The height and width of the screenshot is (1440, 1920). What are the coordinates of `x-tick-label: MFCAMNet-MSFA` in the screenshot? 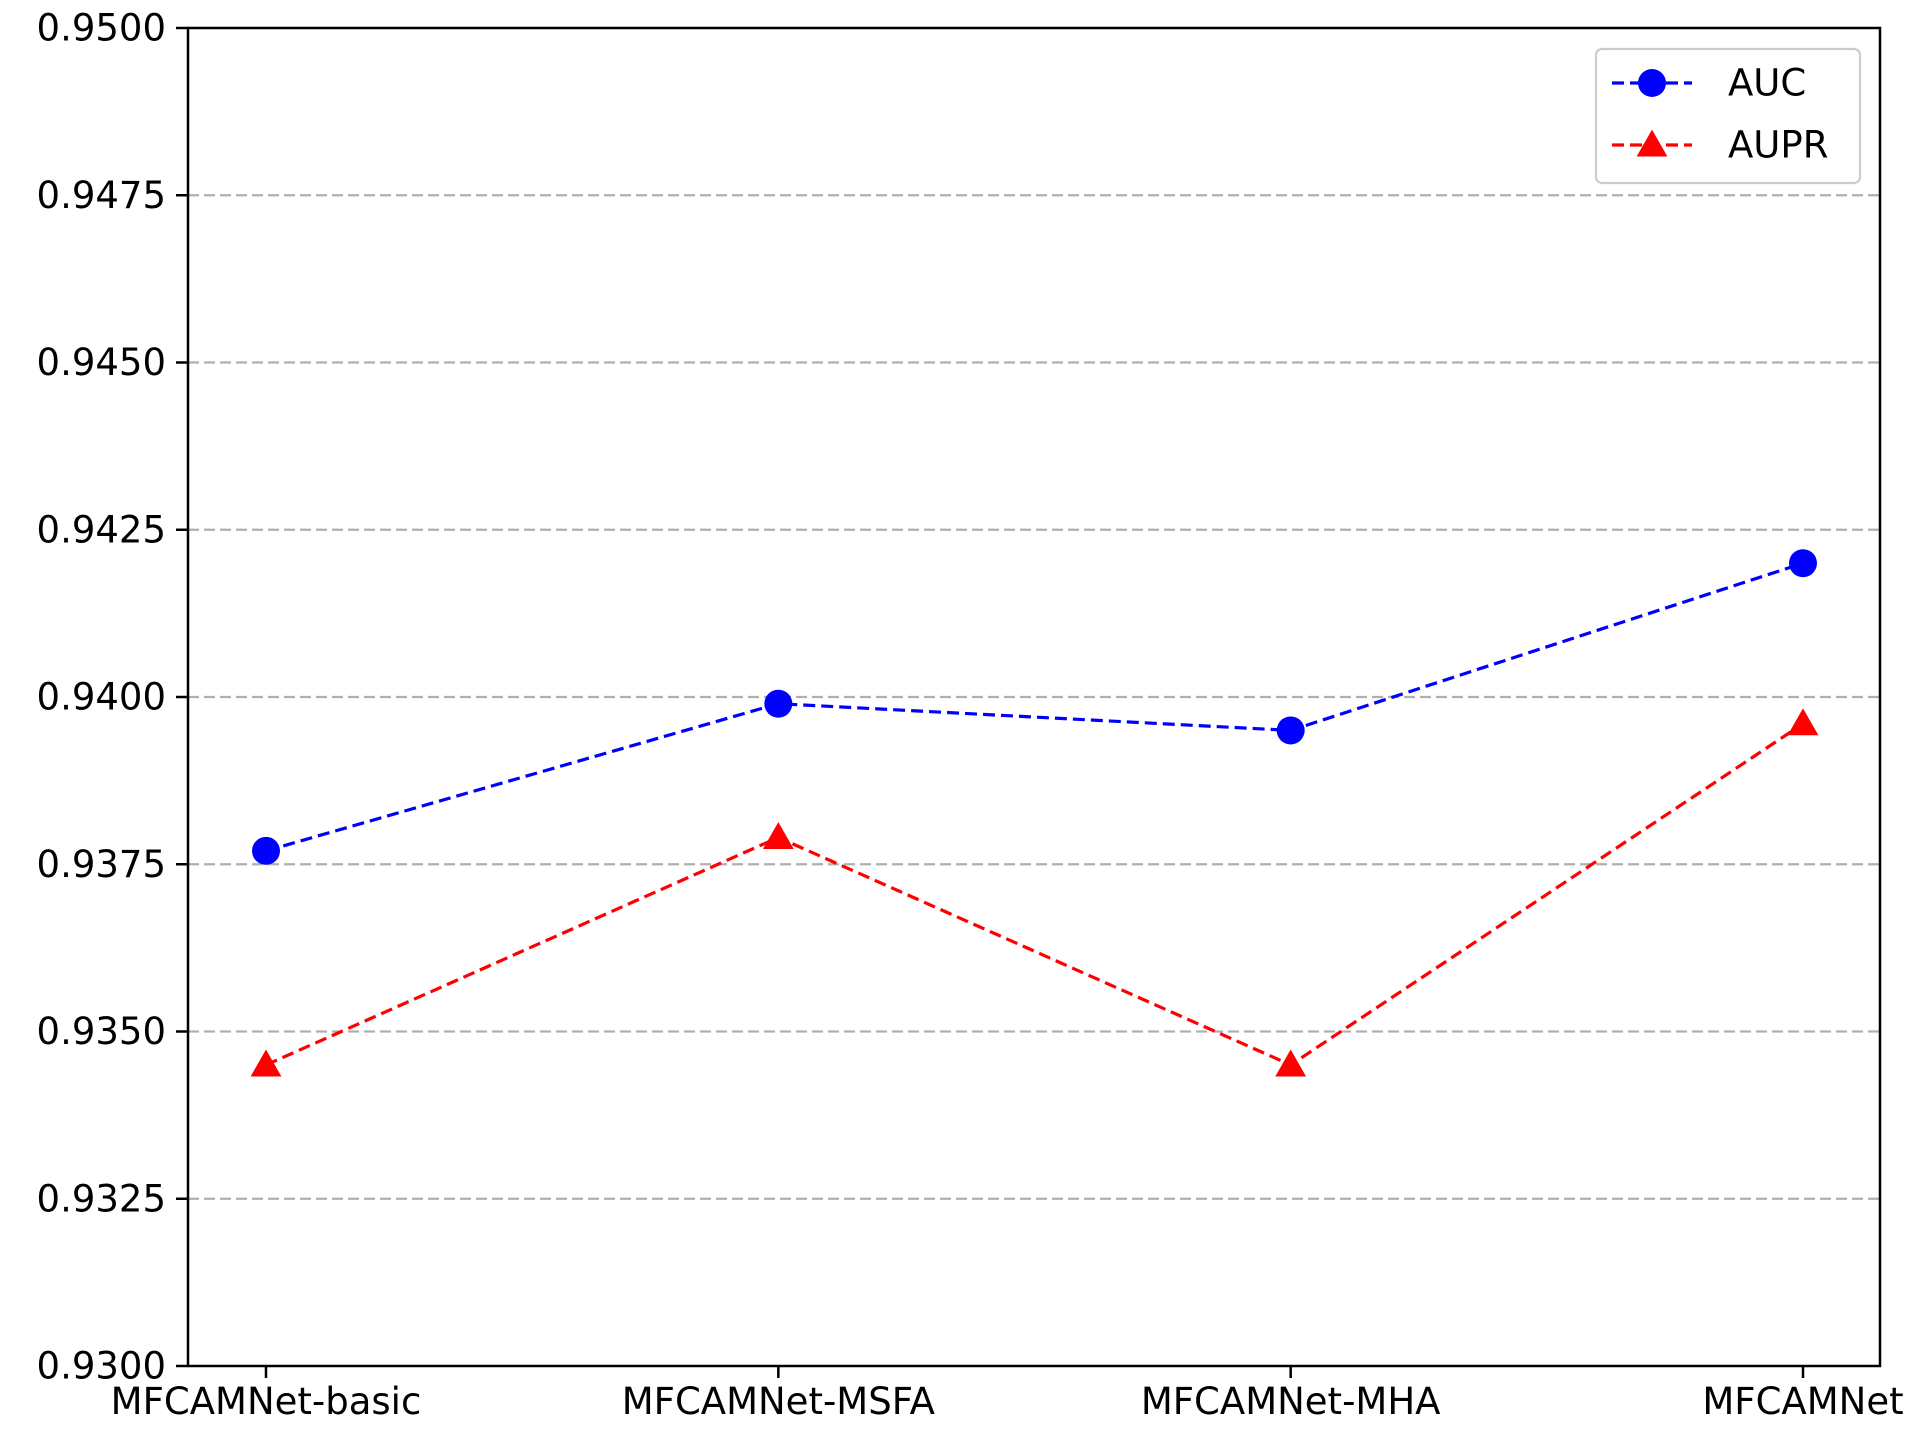 It's located at (778, 1401).